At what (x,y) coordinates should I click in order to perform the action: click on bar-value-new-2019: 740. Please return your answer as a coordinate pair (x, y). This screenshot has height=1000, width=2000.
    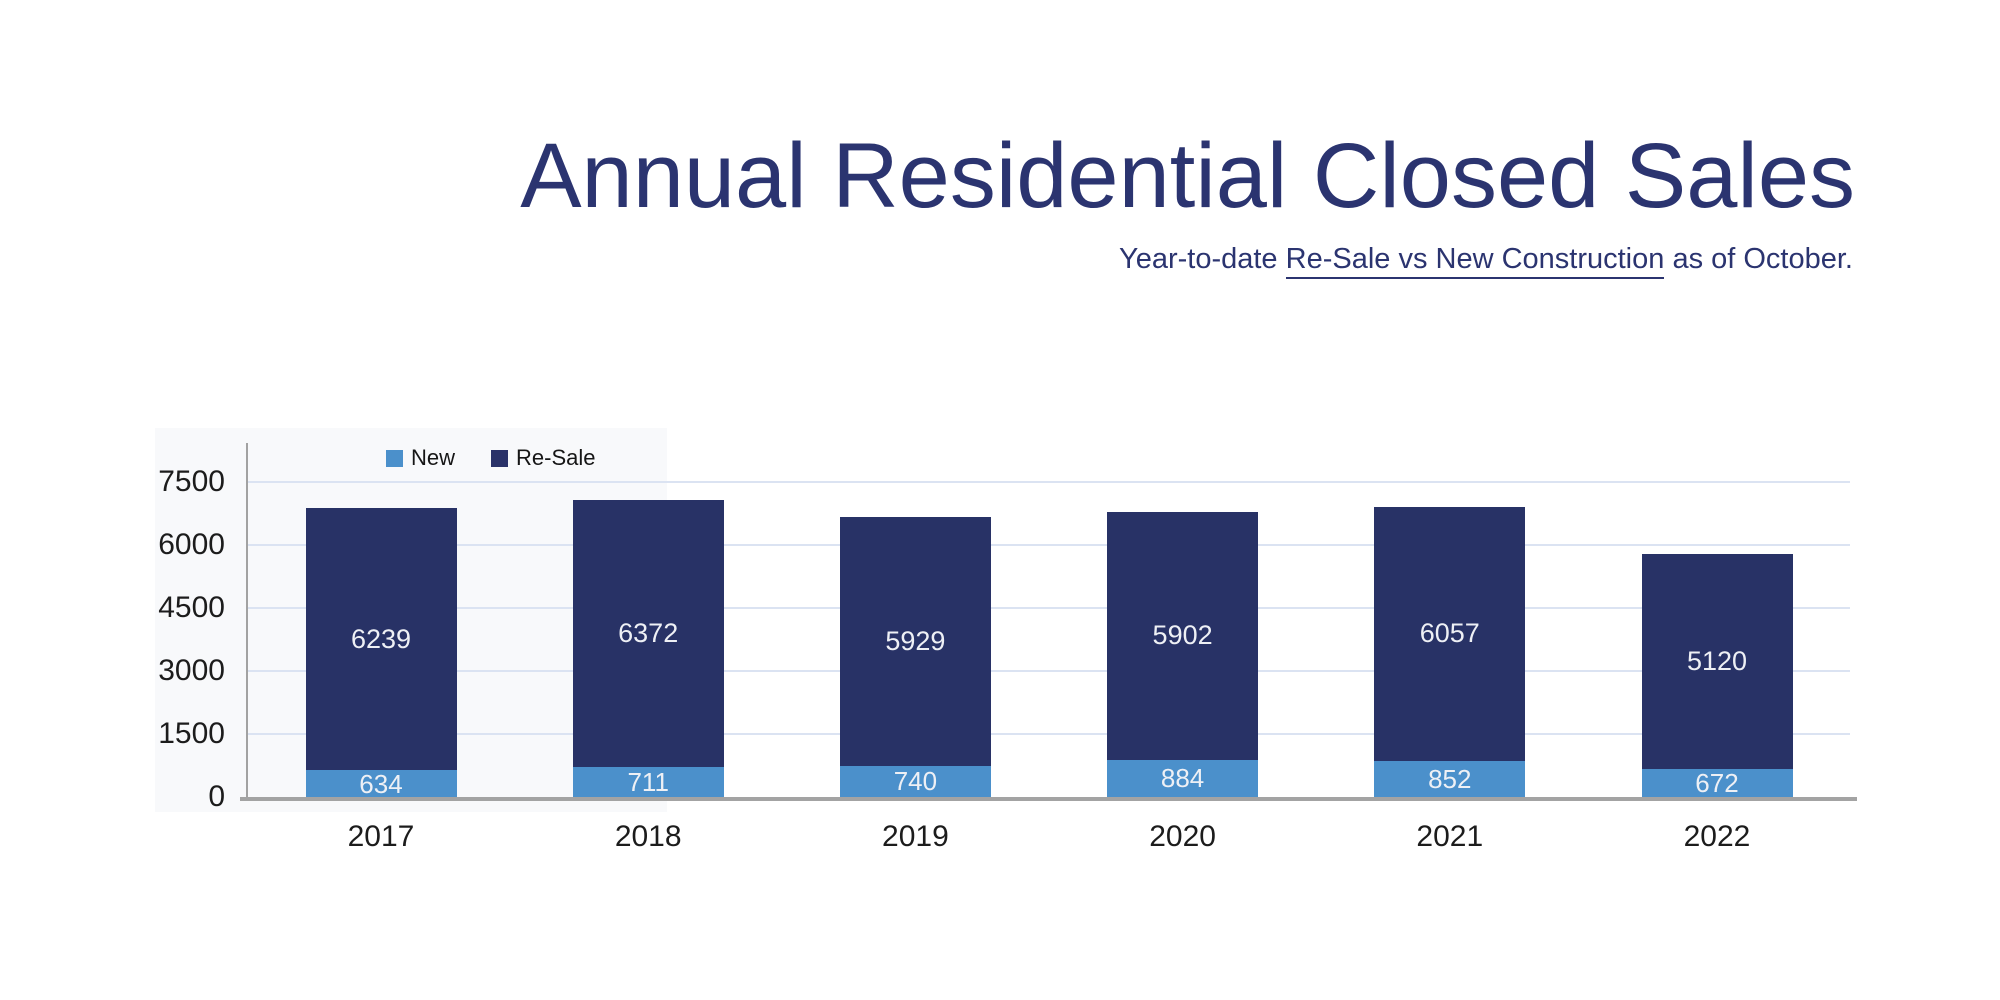
    Looking at the image, I should click on (915, 781).